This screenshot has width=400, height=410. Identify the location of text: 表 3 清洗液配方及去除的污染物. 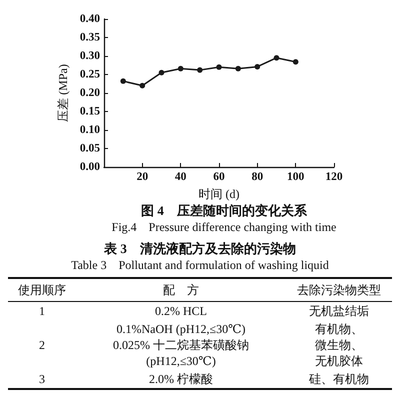
(200, 248).